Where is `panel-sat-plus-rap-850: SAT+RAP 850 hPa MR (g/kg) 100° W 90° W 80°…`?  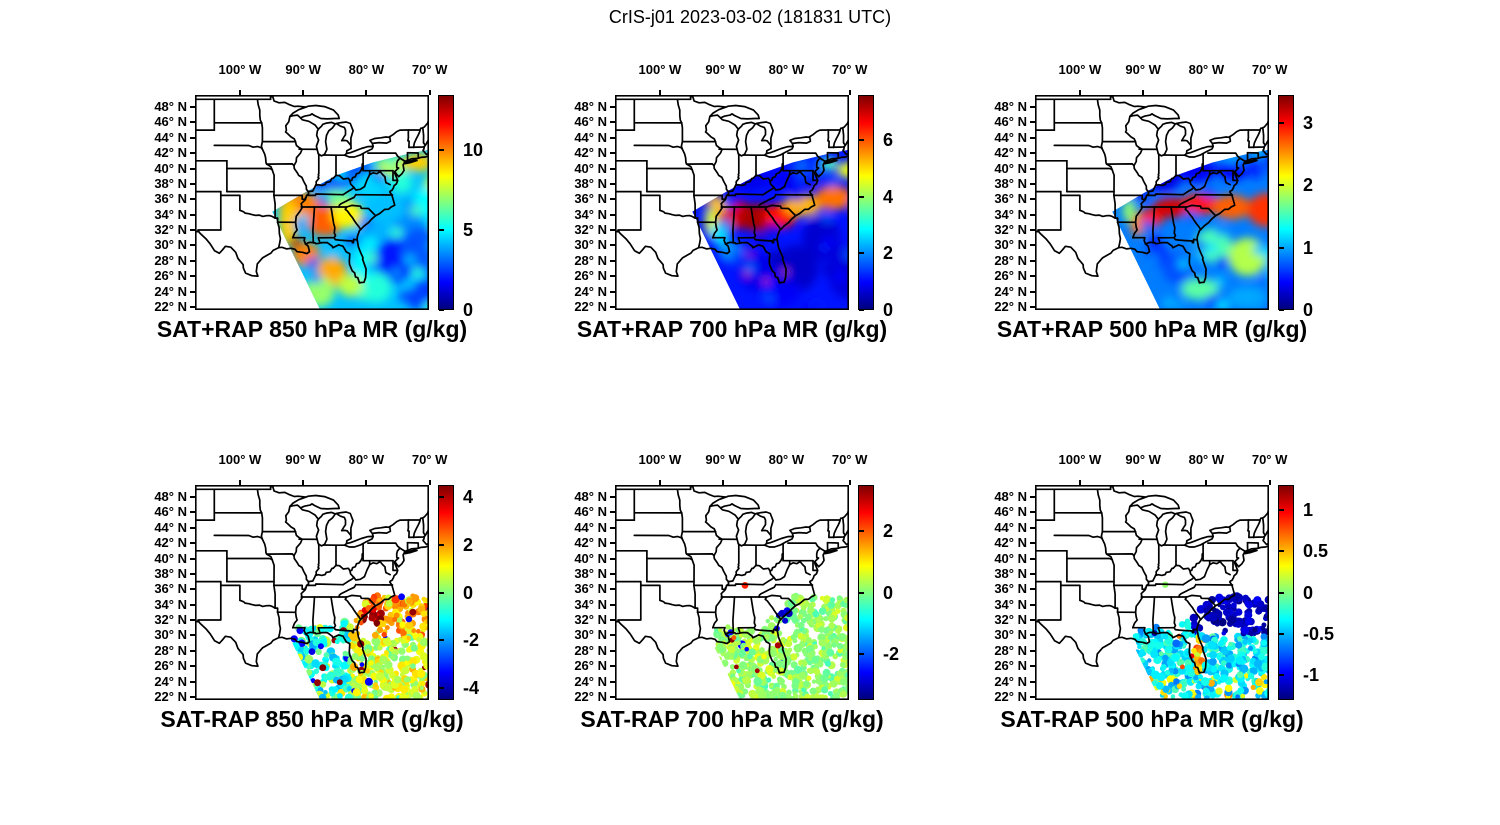
panel-sat-plus-rap-850: SAT+RAP 850 hPa MR (g/kg) 100° W 90° W 80°… is located at coordinates (318, 202).